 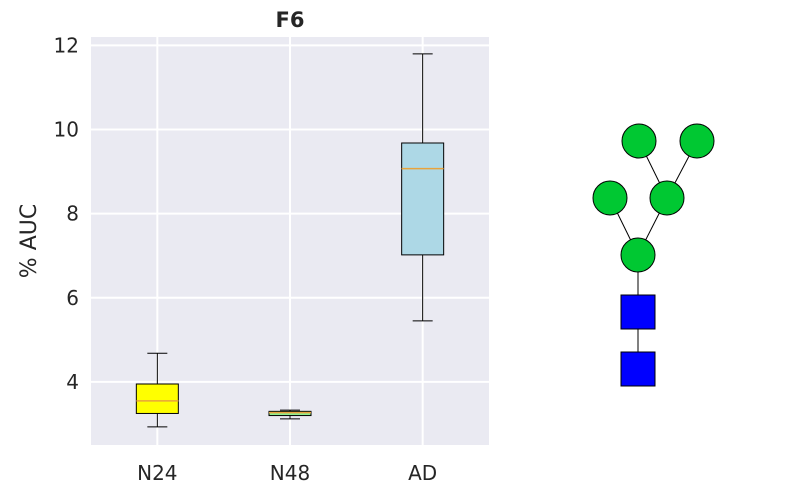 I want to click on x-tick-label: N24, so click(x=157, y=473).